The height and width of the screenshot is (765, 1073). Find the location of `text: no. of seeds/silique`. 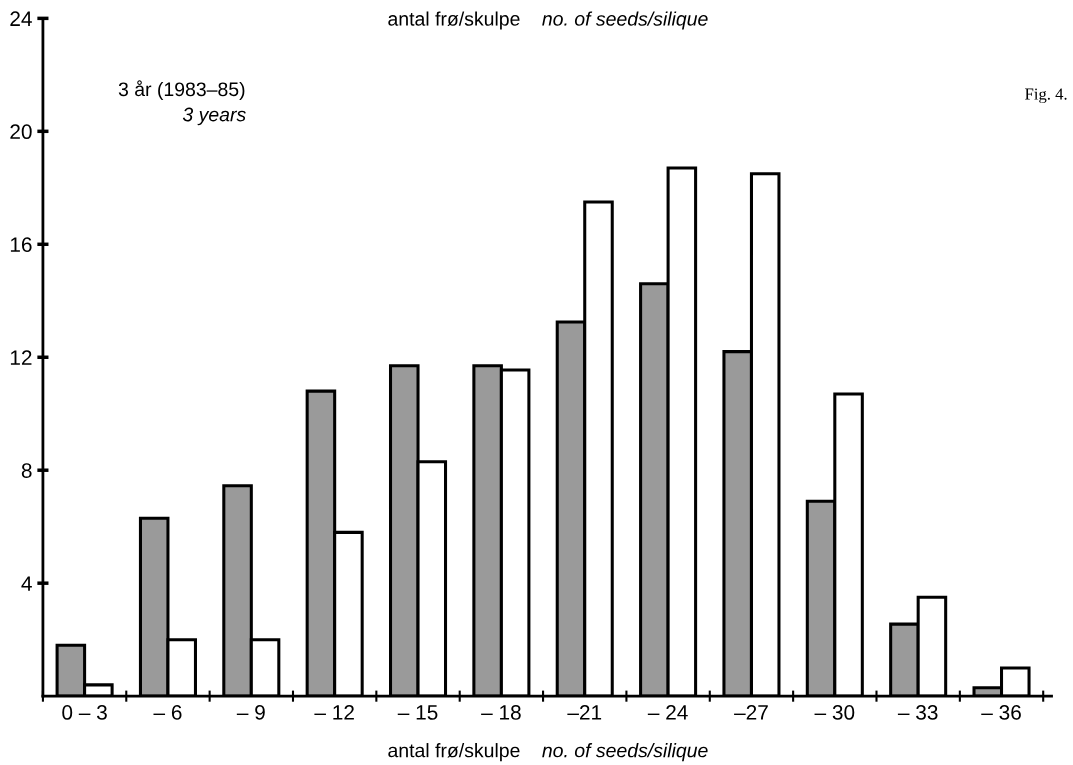

text: no. of seeds/silique is located at coordinates (625, 752).